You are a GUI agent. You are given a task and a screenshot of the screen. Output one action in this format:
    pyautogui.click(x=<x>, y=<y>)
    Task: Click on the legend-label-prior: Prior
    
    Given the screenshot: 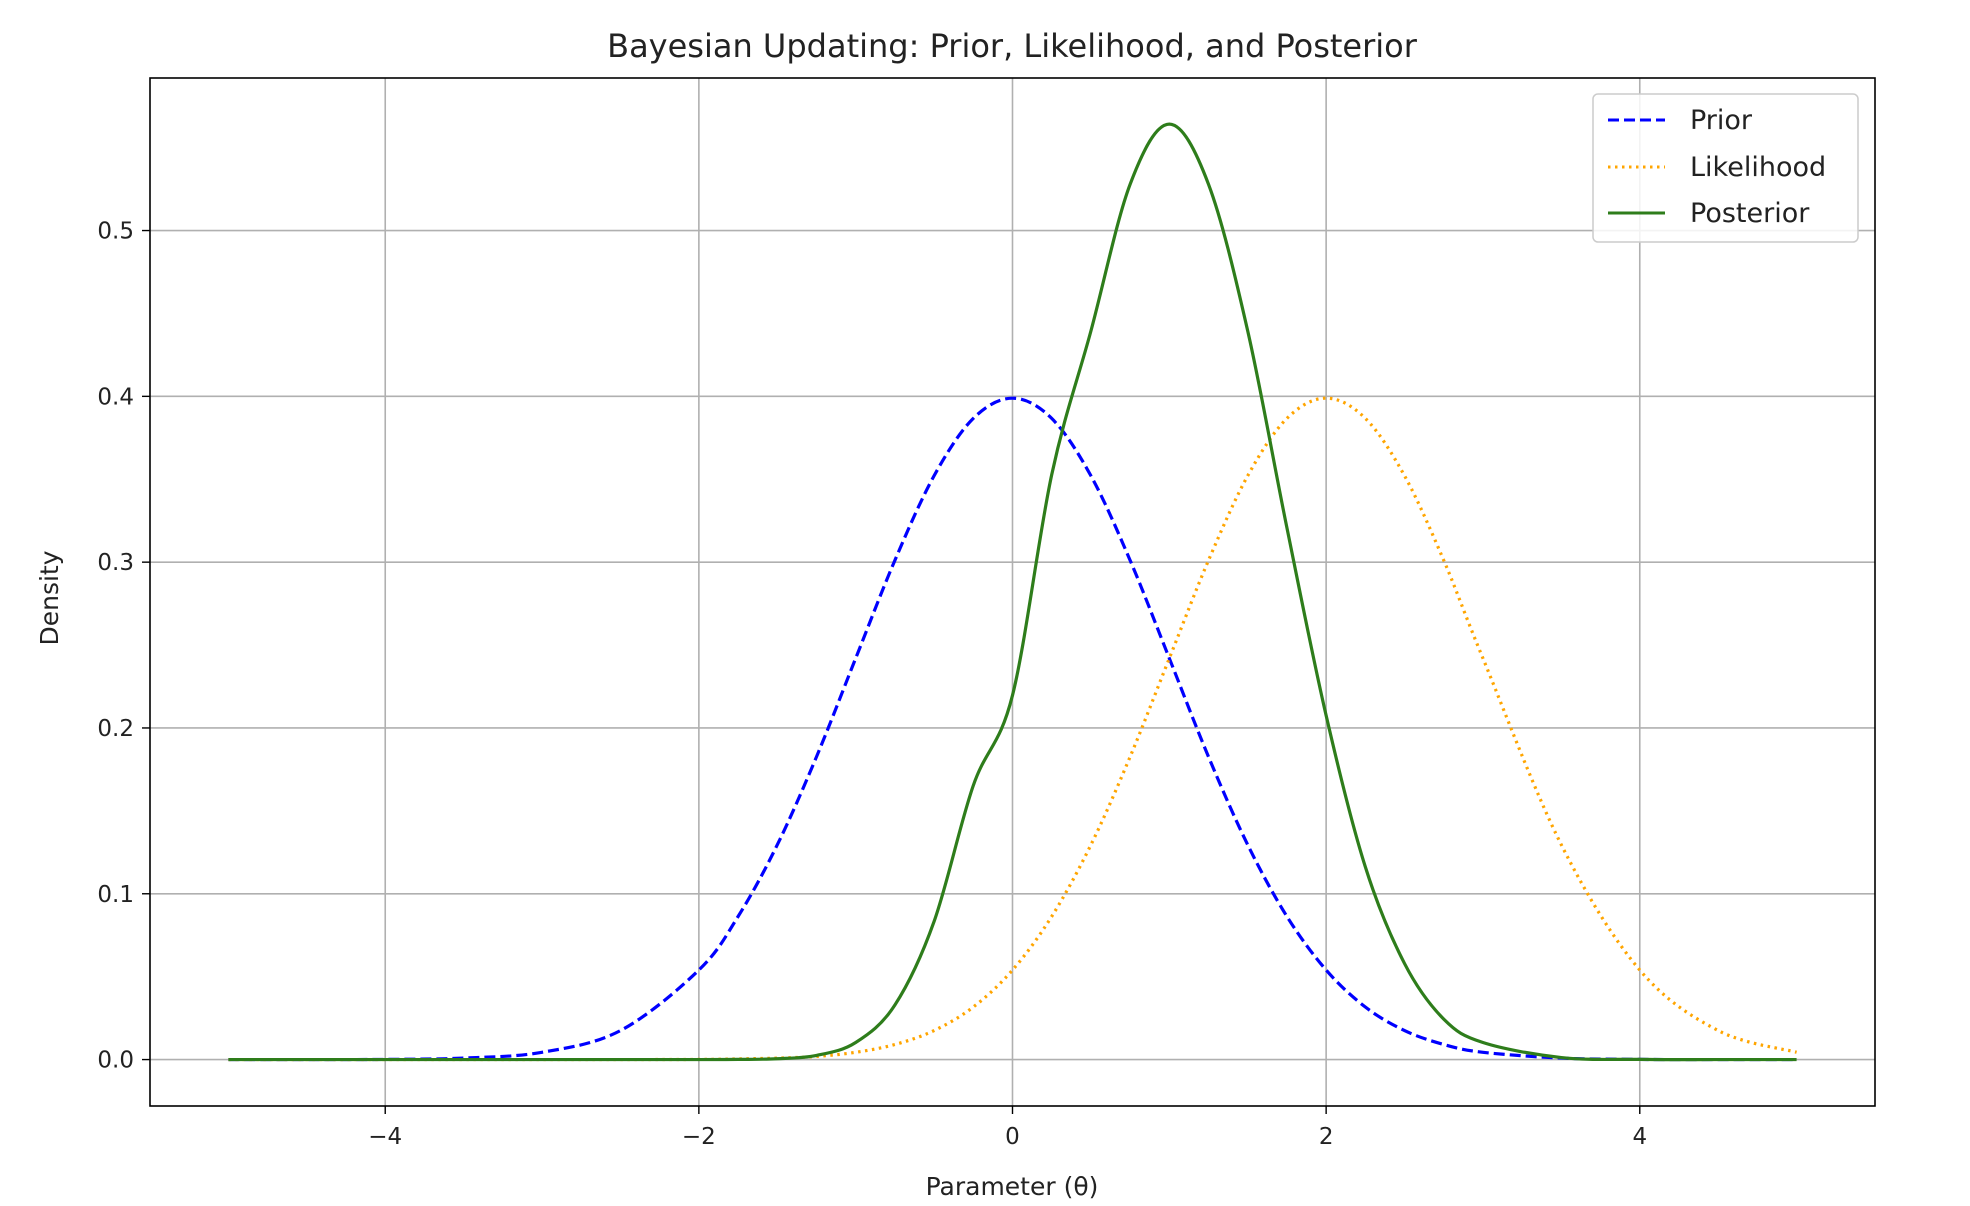 What is the action you would take?
    pyautogui.click(x=1721, y=120)
    